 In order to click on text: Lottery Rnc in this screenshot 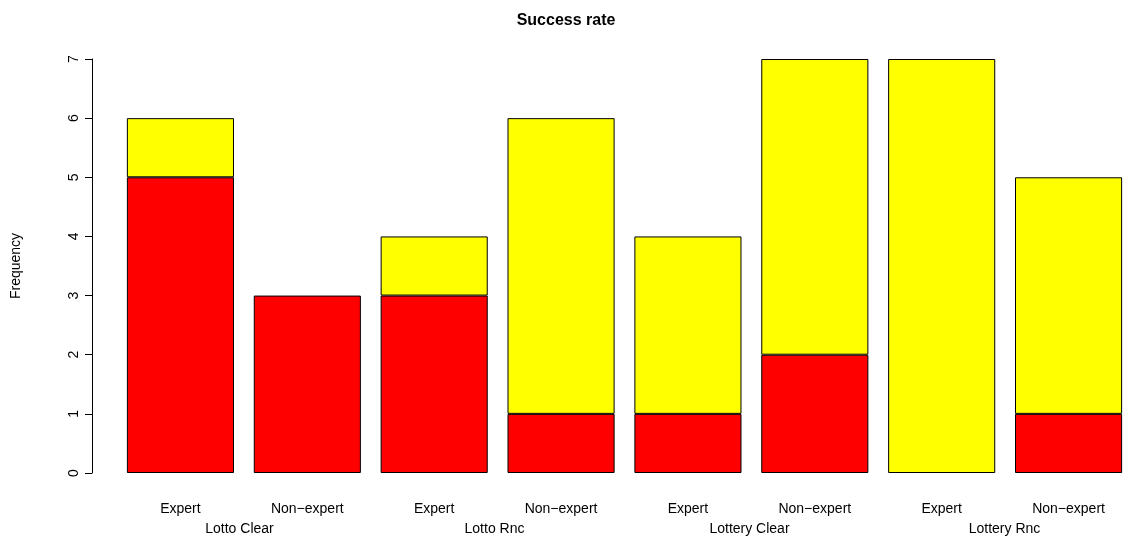, I will do `click(1004, 528)`.